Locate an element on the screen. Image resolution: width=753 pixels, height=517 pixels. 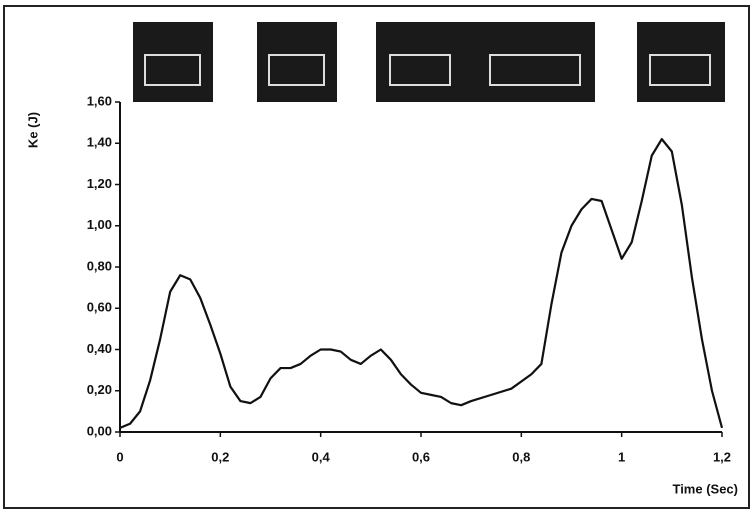
y-tick-label: 1,20 is located at coordinates (99, 183).